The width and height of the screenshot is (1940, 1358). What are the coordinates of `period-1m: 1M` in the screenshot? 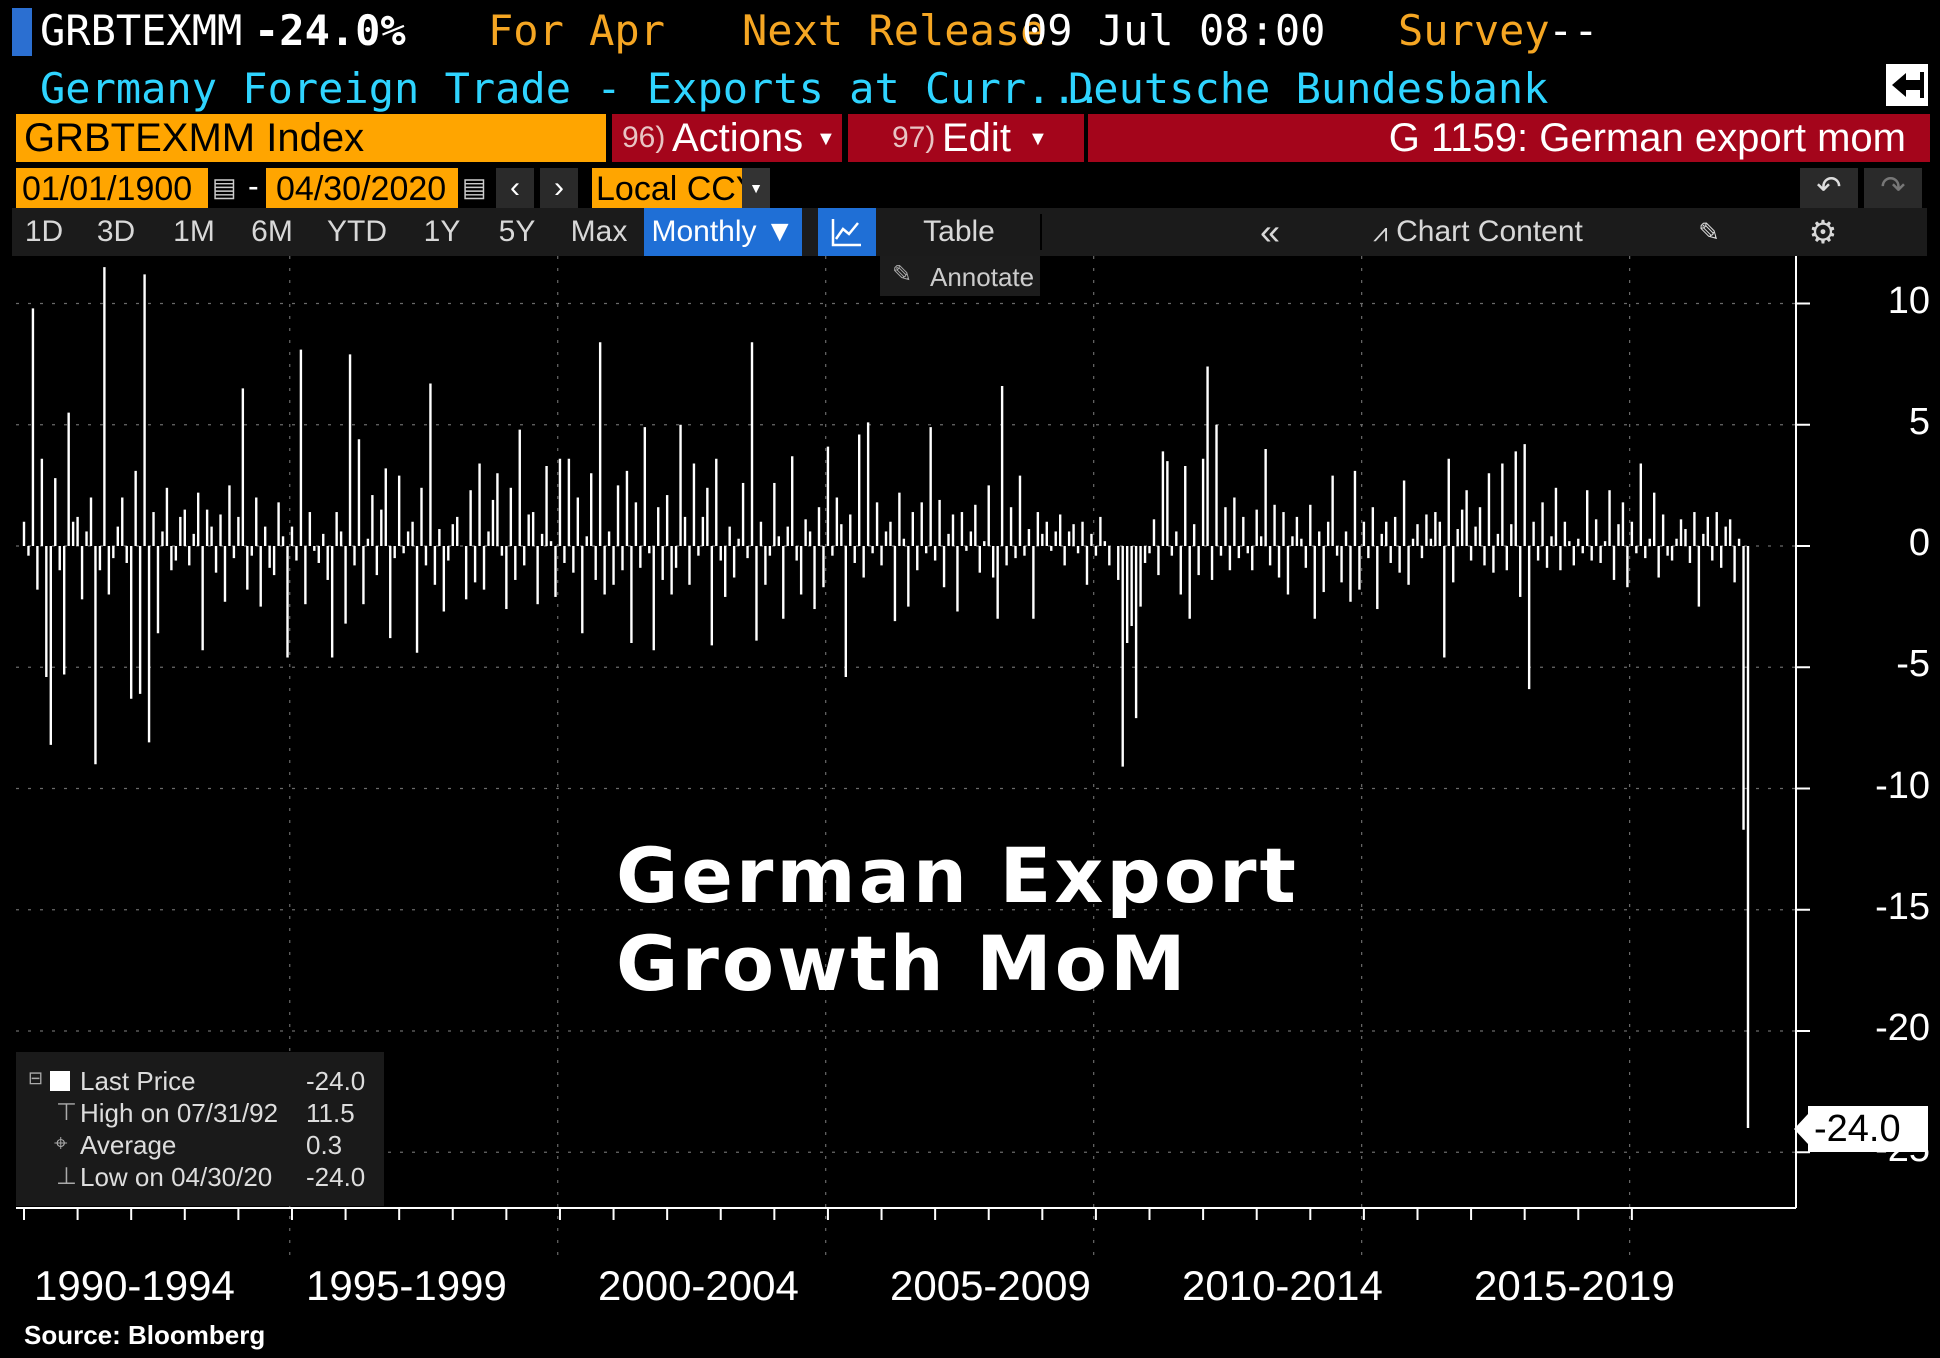 It's located at (194, 231).